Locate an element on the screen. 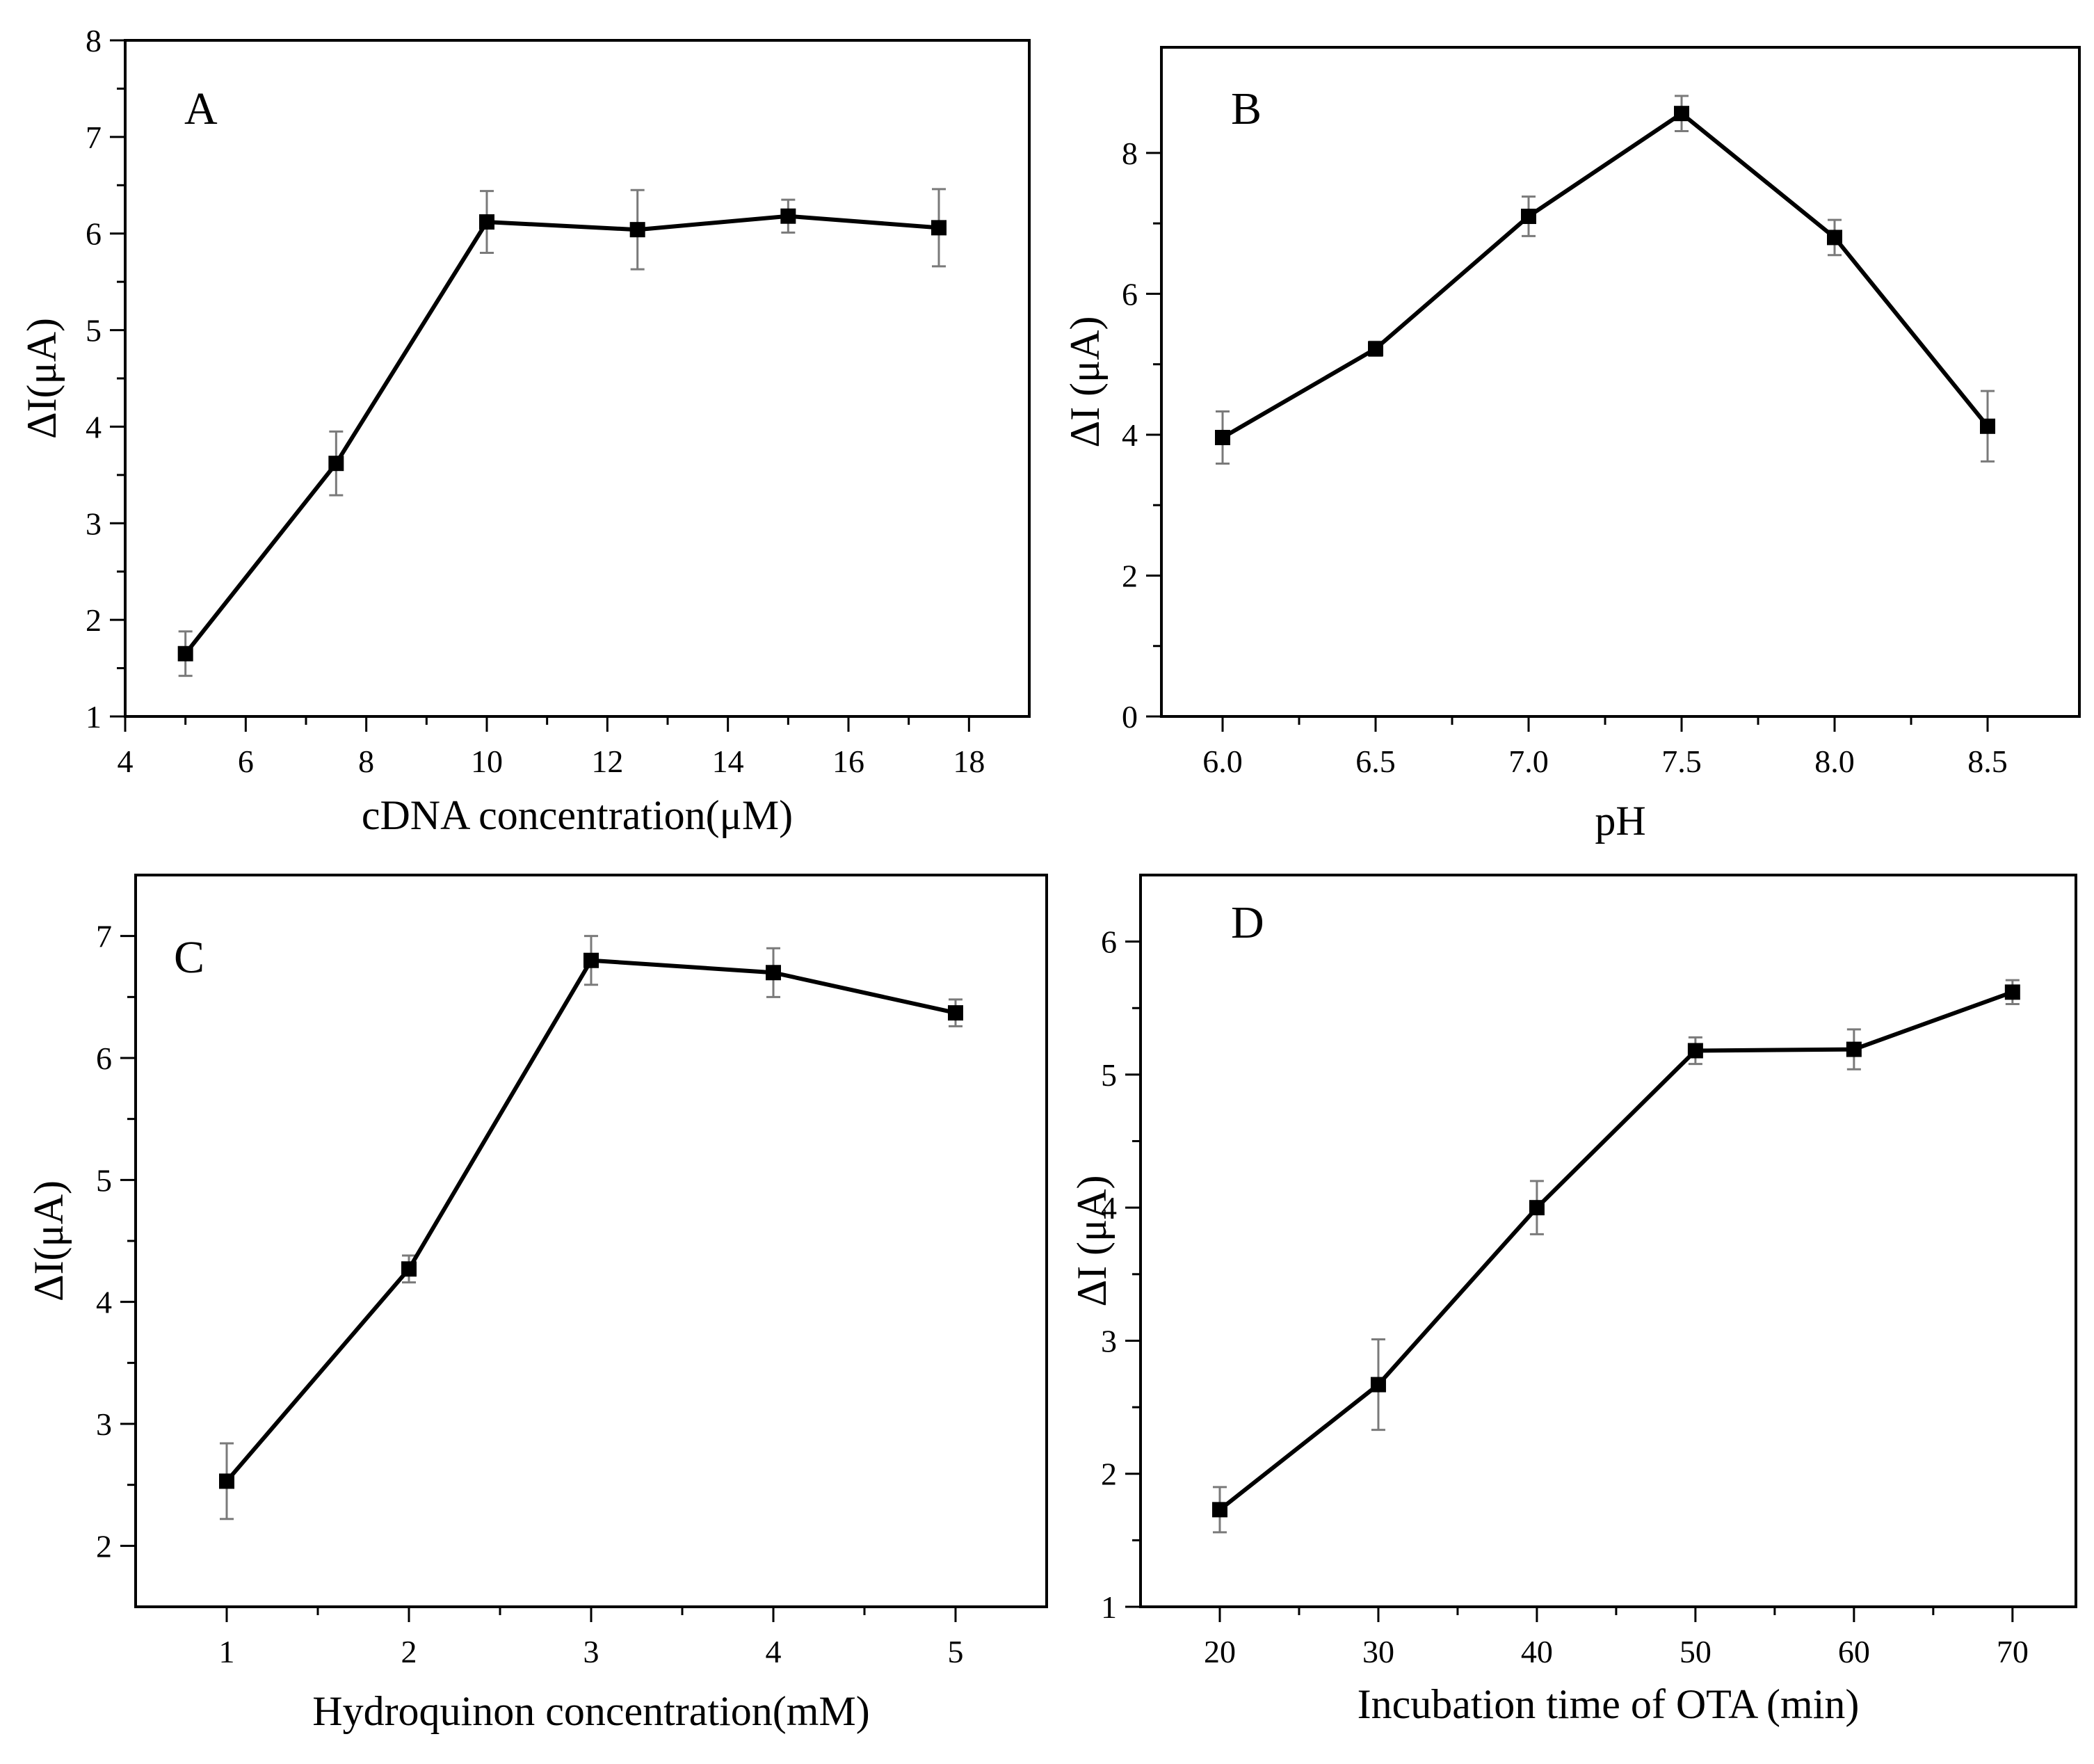  x-tick-label: 3 is located at coordinates (591, 1652).